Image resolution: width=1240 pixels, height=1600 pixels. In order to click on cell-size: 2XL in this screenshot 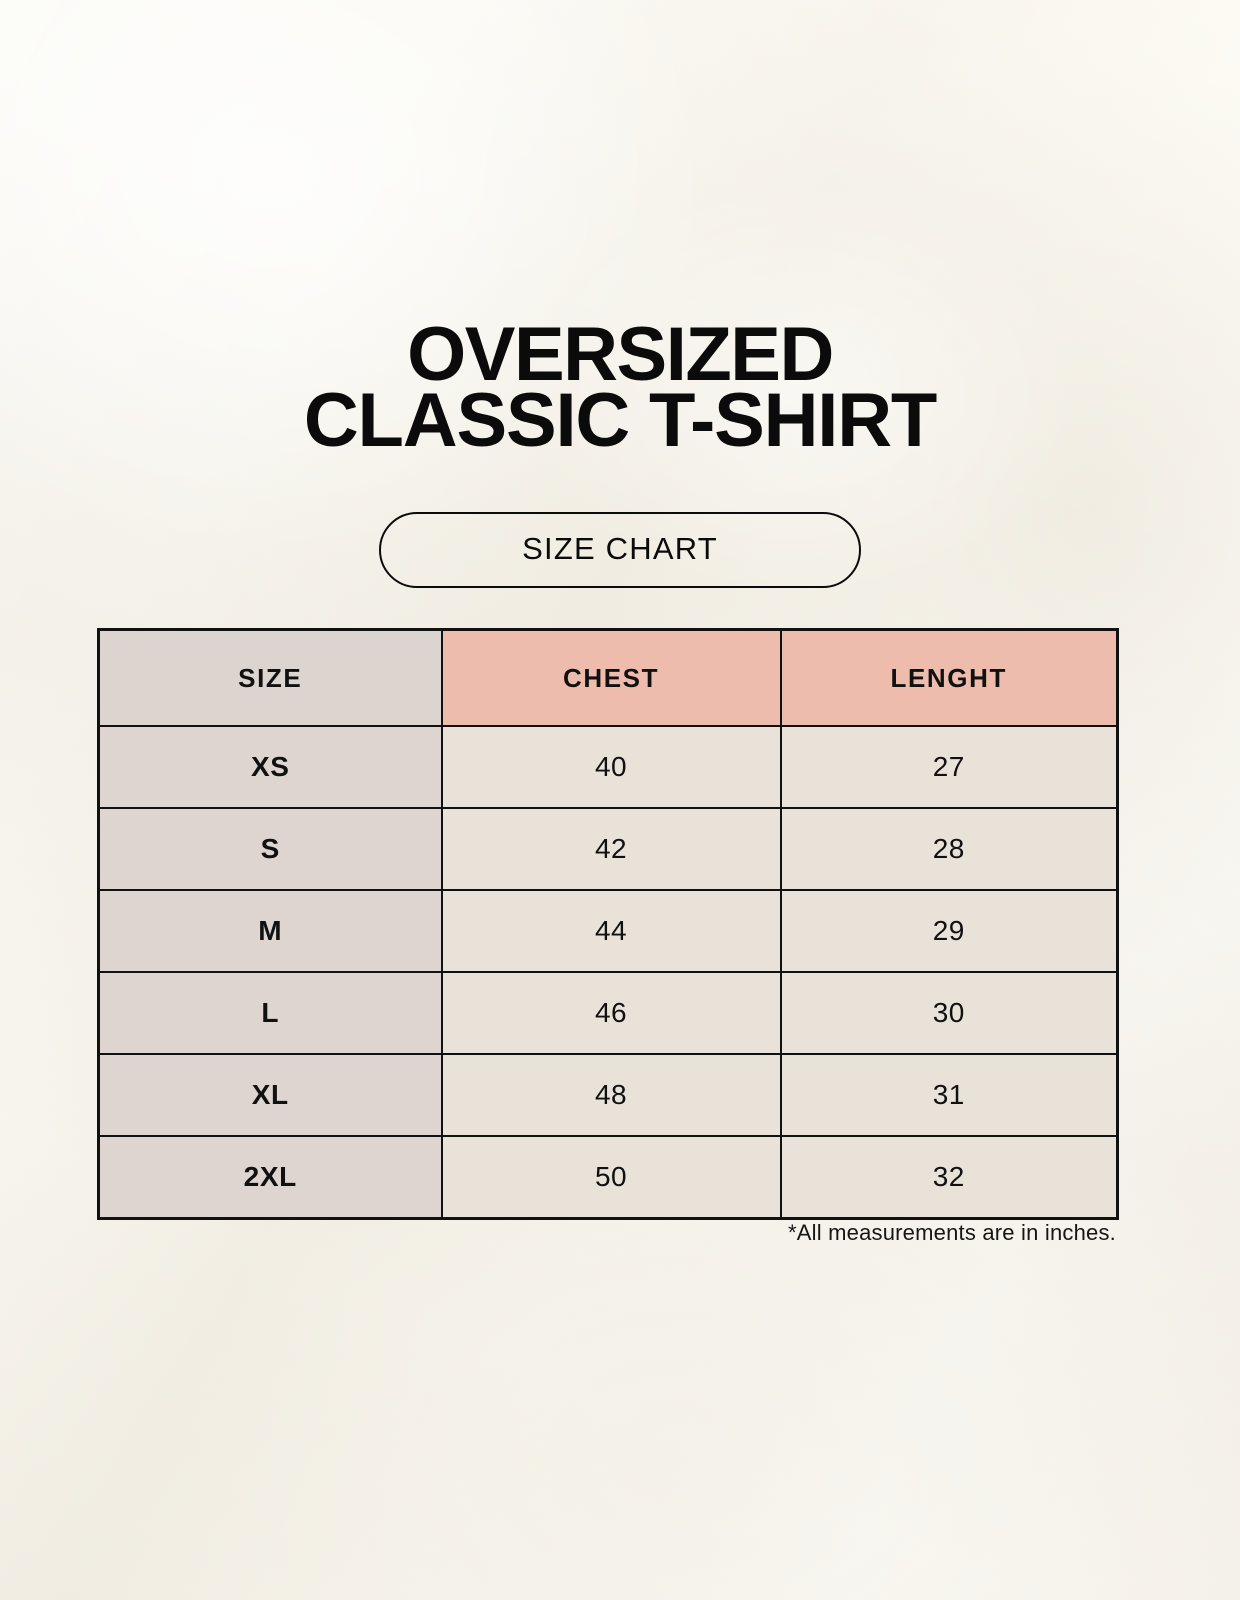, I will do `click(270, 1177)`.